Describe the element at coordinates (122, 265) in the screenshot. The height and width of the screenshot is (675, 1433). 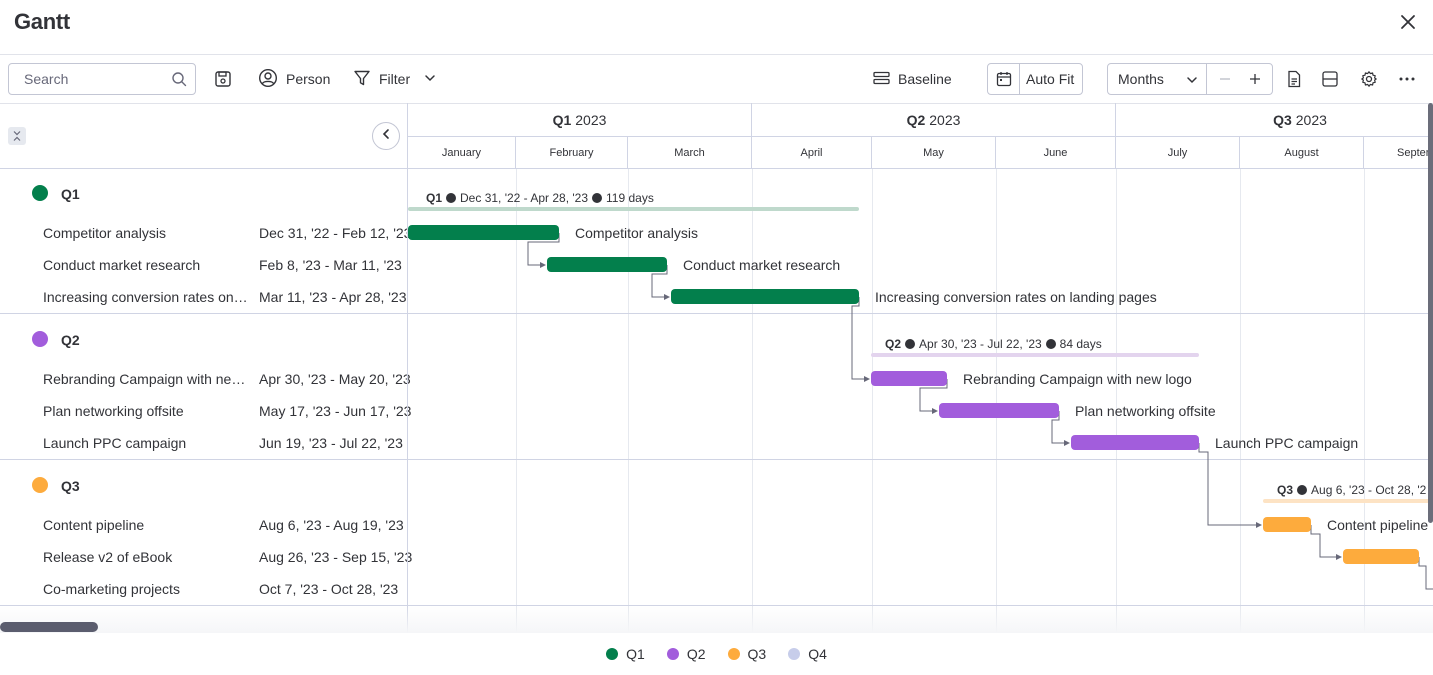
I see `task-name: Conduct market research` at that location.